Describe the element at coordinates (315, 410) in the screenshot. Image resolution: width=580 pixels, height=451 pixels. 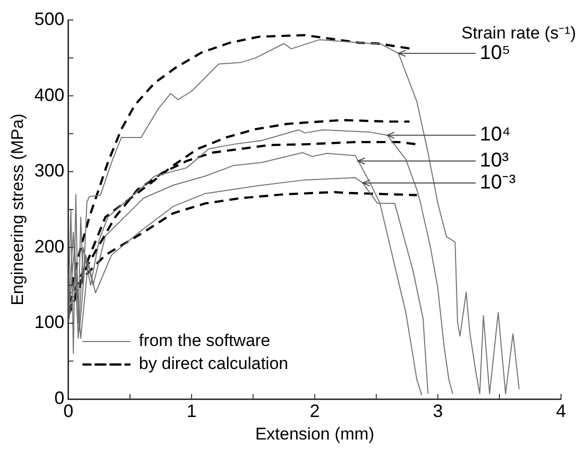
I see `x-tick-label: 2` at that location.